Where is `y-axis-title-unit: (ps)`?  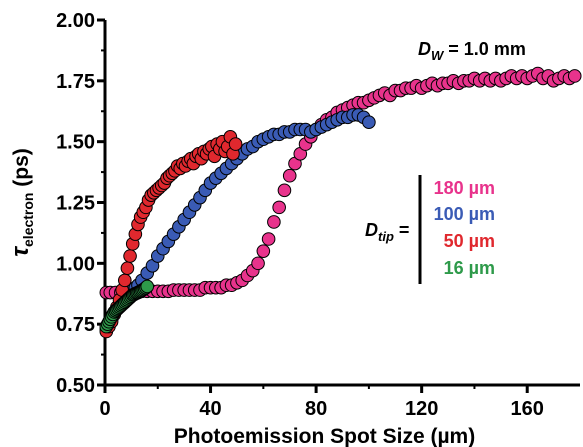
y-axis-title-unit: (ps) is located at coordinates (21, 170).